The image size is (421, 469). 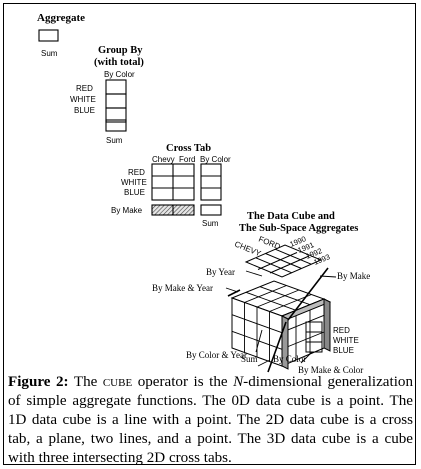 What do you see at coordinates (249, 359) in the screenshot?
I see `data-cube-label-sum: Sum` at bounding box center [249, 359].